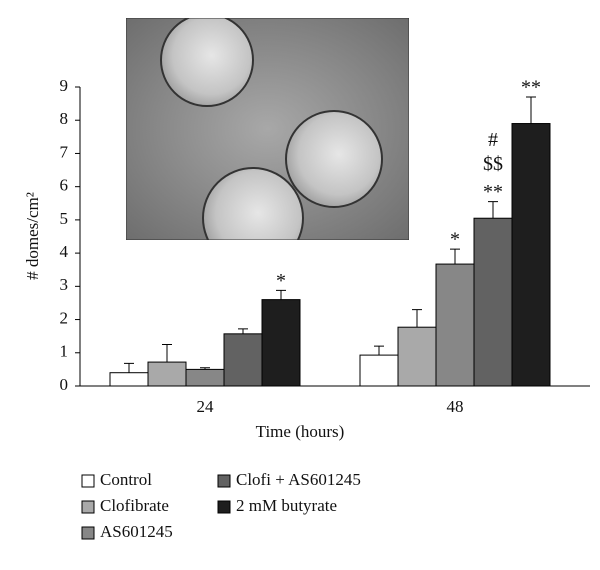 Image resolution: width=600 pixels, height=570 pixels. What do you see at coordinates (493, 164) in the screenshot?
I see `significance-label: $$` at bounding box center [493, 164].